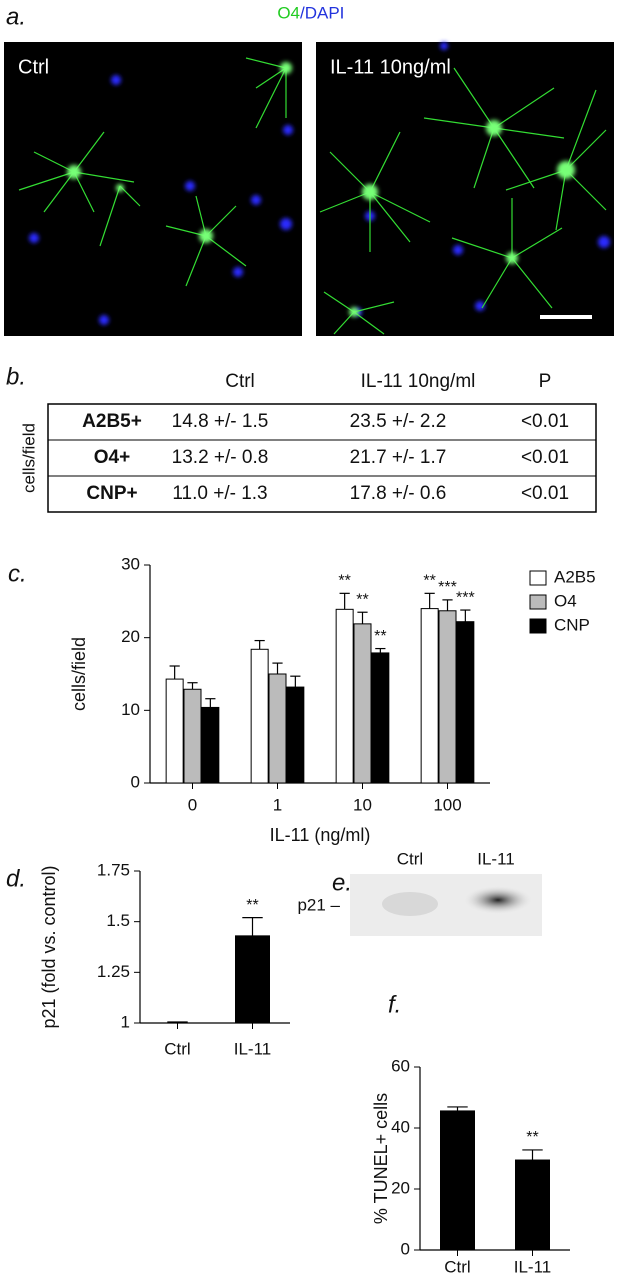 This screenshot has width=618, height=1280. Describe the element at coordinates (220, 457) in the screenshot. I see `table-cell: 13.2 +/- 0.8` at that location.